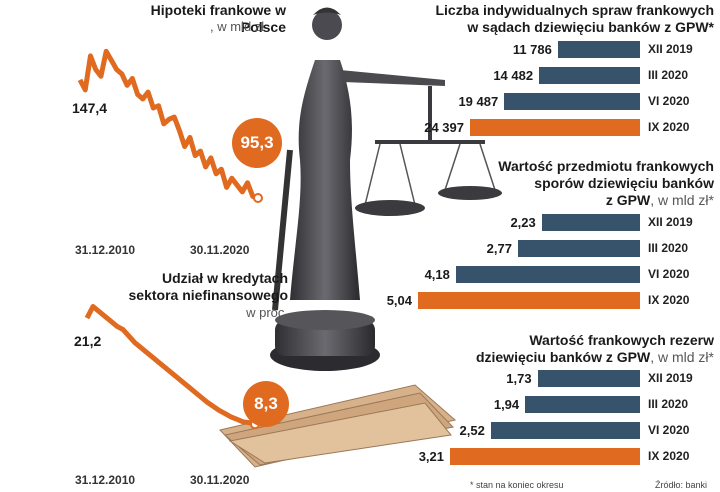 This screenshot has width=720, height=492. What do you see at coordinates (517, 485) in the screenshot?
I see `footnote: * stan na koniec okresu` at bounding box center [517, 485].